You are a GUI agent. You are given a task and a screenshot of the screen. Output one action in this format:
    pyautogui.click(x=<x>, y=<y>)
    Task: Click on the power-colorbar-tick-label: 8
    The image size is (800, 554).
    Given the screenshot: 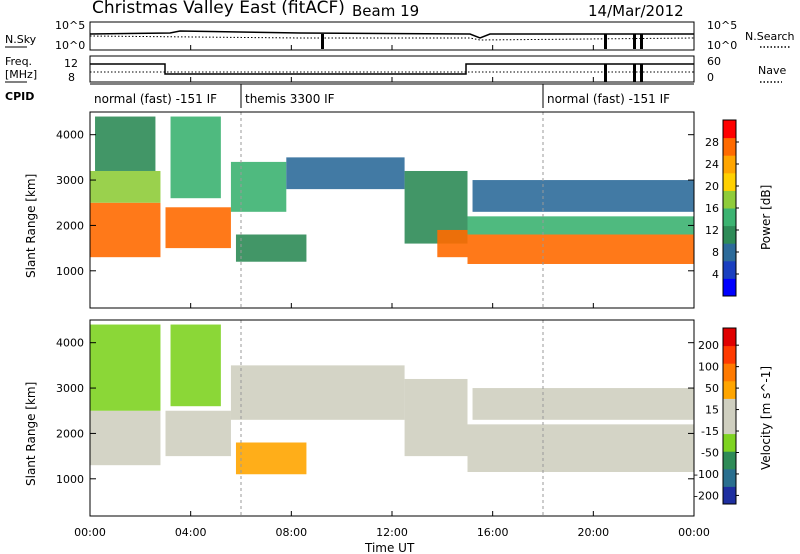 What is the action you would take?
    pyautogui.click(x=715, y=252)
    